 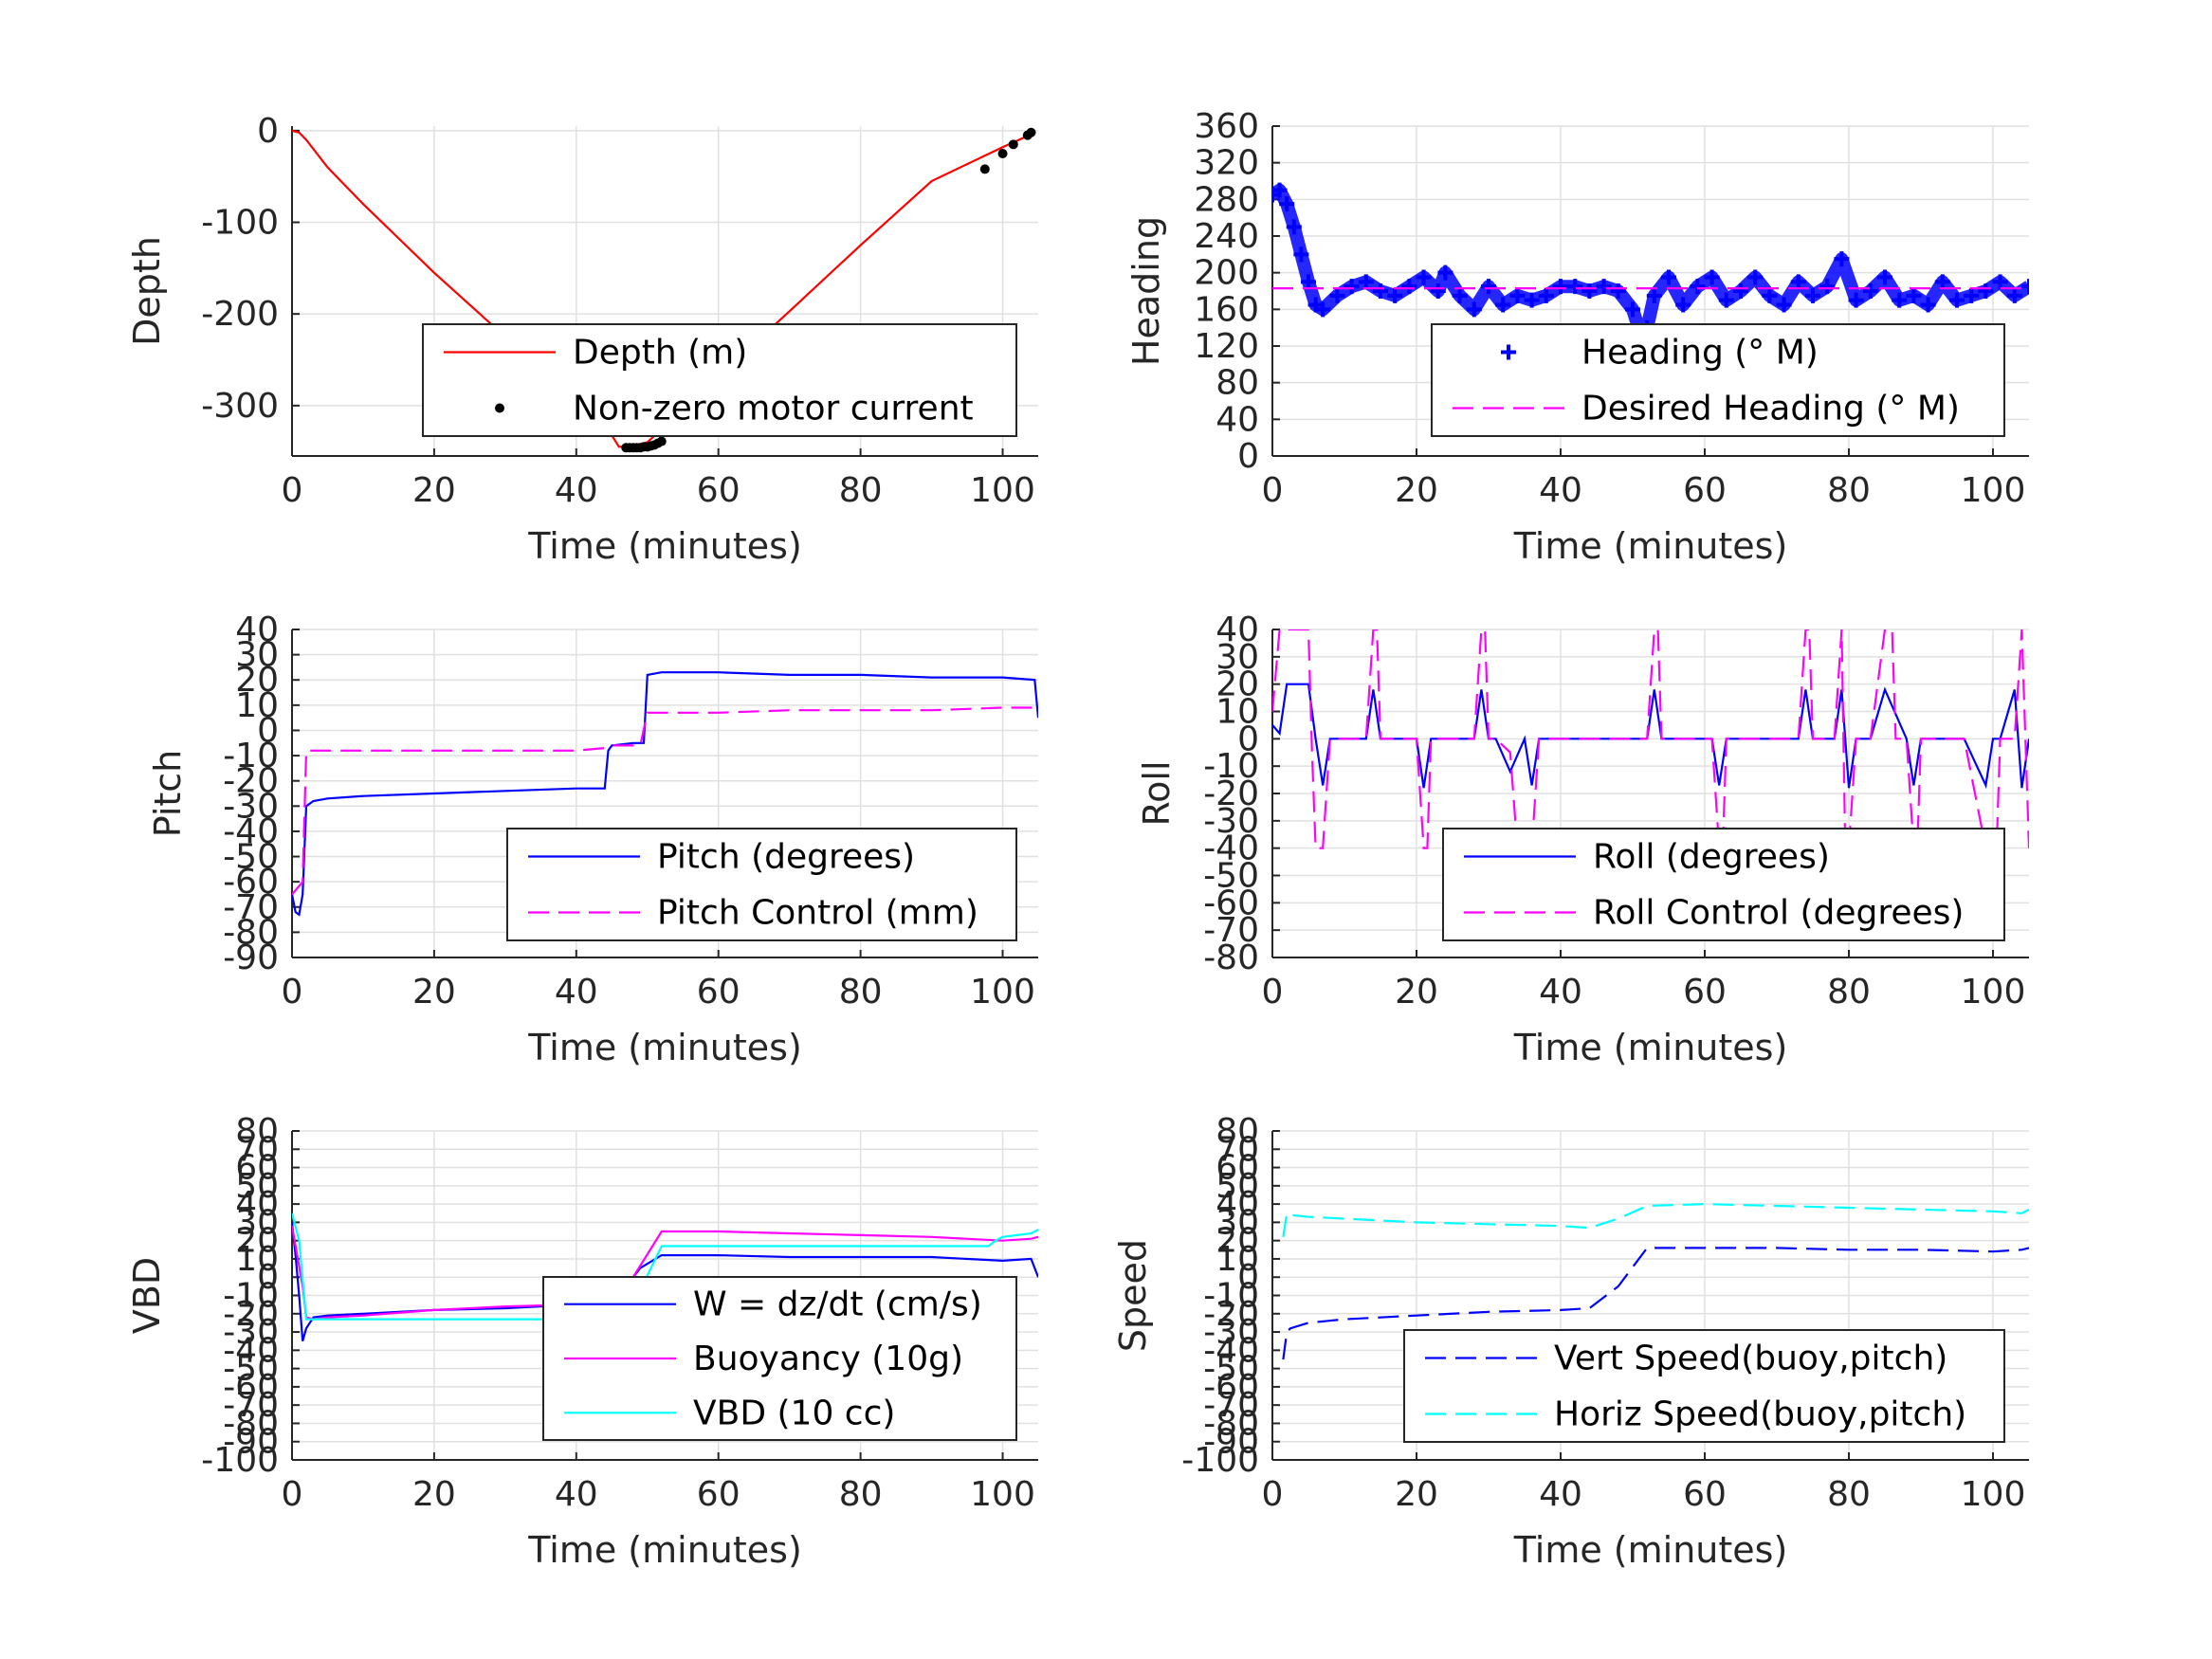 I want to click on heading-y-tick-label: 320, so click(x=1226, y=163).